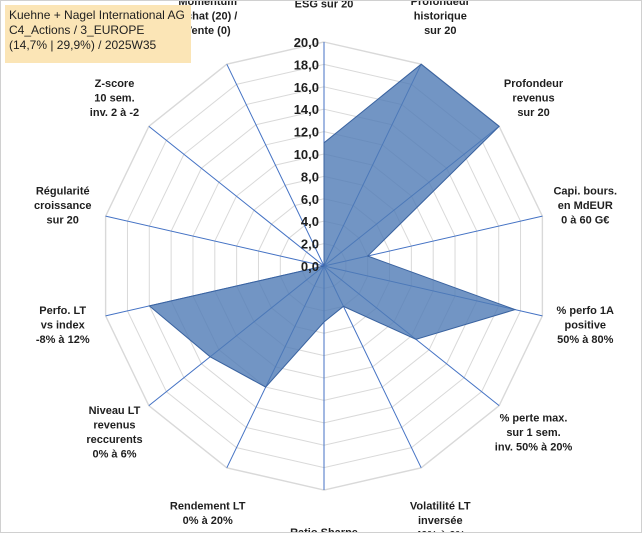 The image size is (642, 533). Describe the element at coordinates (586, 325) in the screenshot. I see `axis-label: % perfo 1A positive 50% à 80%` at that location.